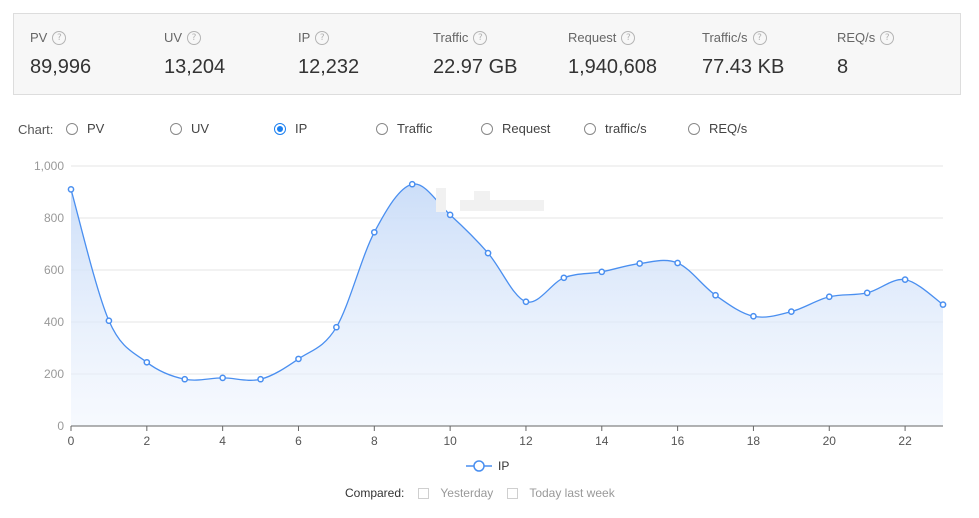 The width and height of the screenshot is (979, 518). I want to click on radio-label: IP, so click(301, 128).